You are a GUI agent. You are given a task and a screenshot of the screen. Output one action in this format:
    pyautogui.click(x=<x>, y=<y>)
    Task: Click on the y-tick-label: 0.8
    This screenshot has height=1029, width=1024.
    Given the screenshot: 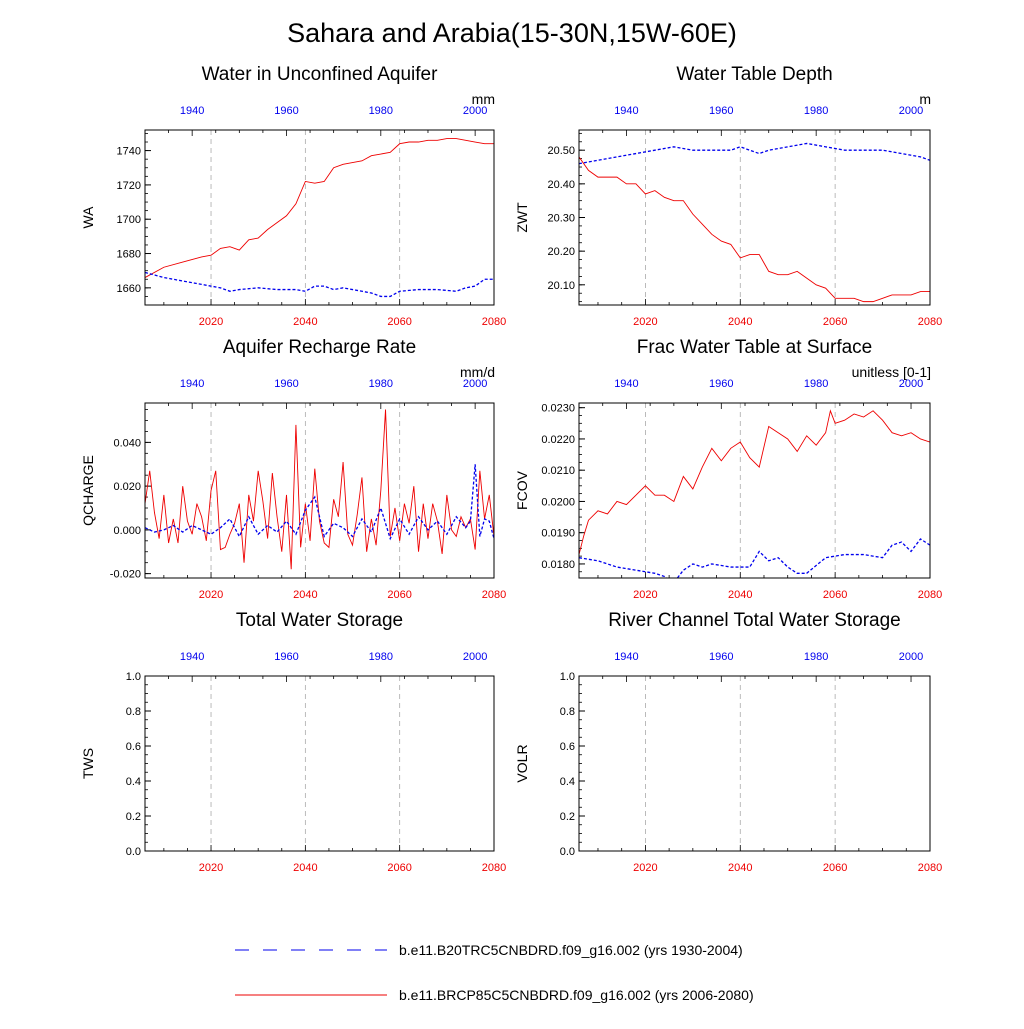 What is the action you would take?
    pyautogui.click(x=567, y=712)
    